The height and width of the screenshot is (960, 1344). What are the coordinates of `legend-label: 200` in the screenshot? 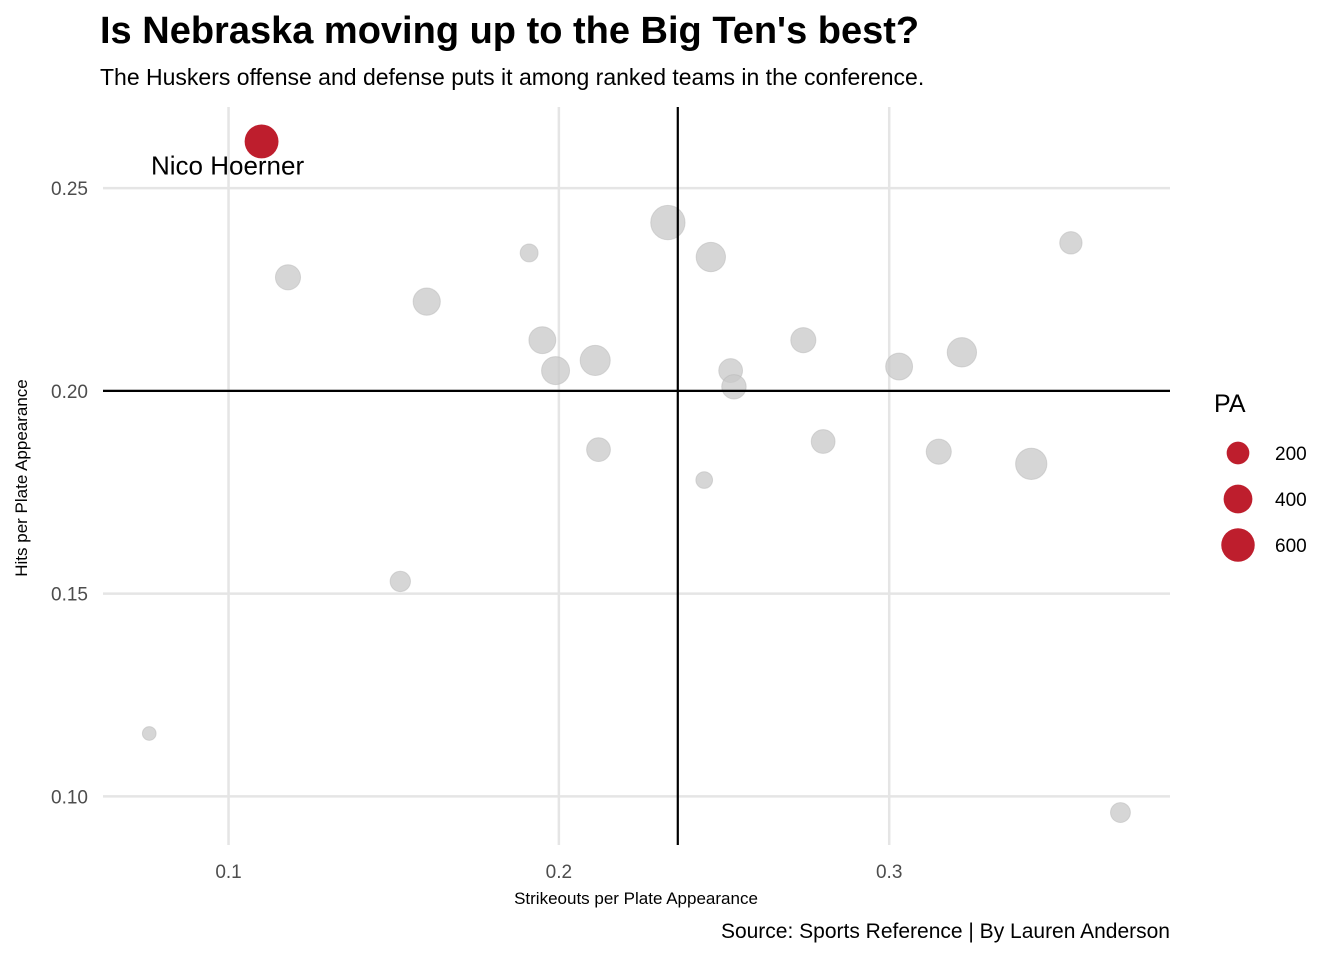 It's located at (1291, 454).